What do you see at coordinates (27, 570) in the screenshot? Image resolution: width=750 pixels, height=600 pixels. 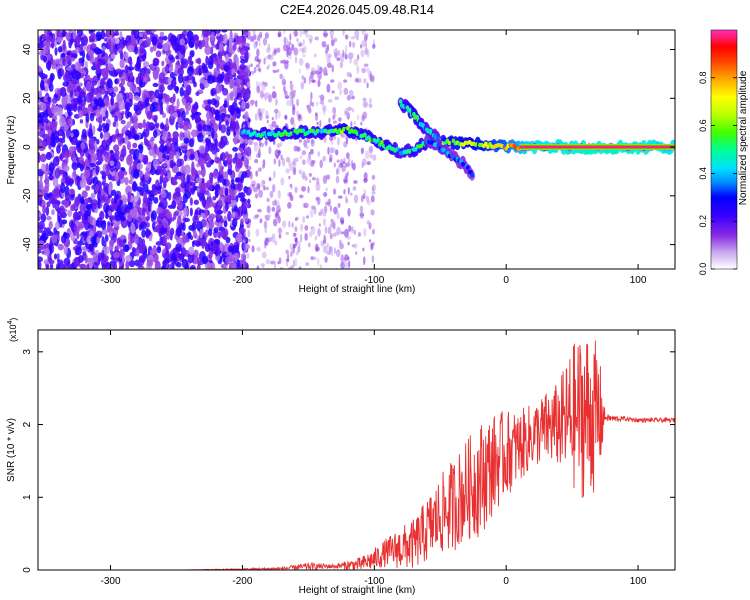 I see `snr-ytick-label: 0` at bounding box center [27, 570].